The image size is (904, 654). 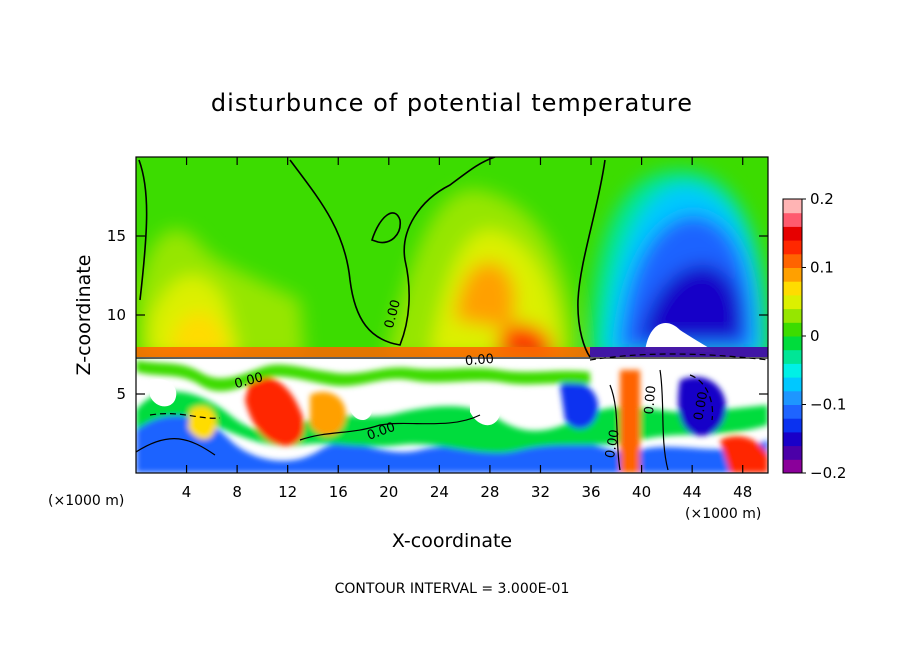 I want to click on contour-labels: 0.000.000.000.000.00 0.000.00, so click(x=472, y=378).